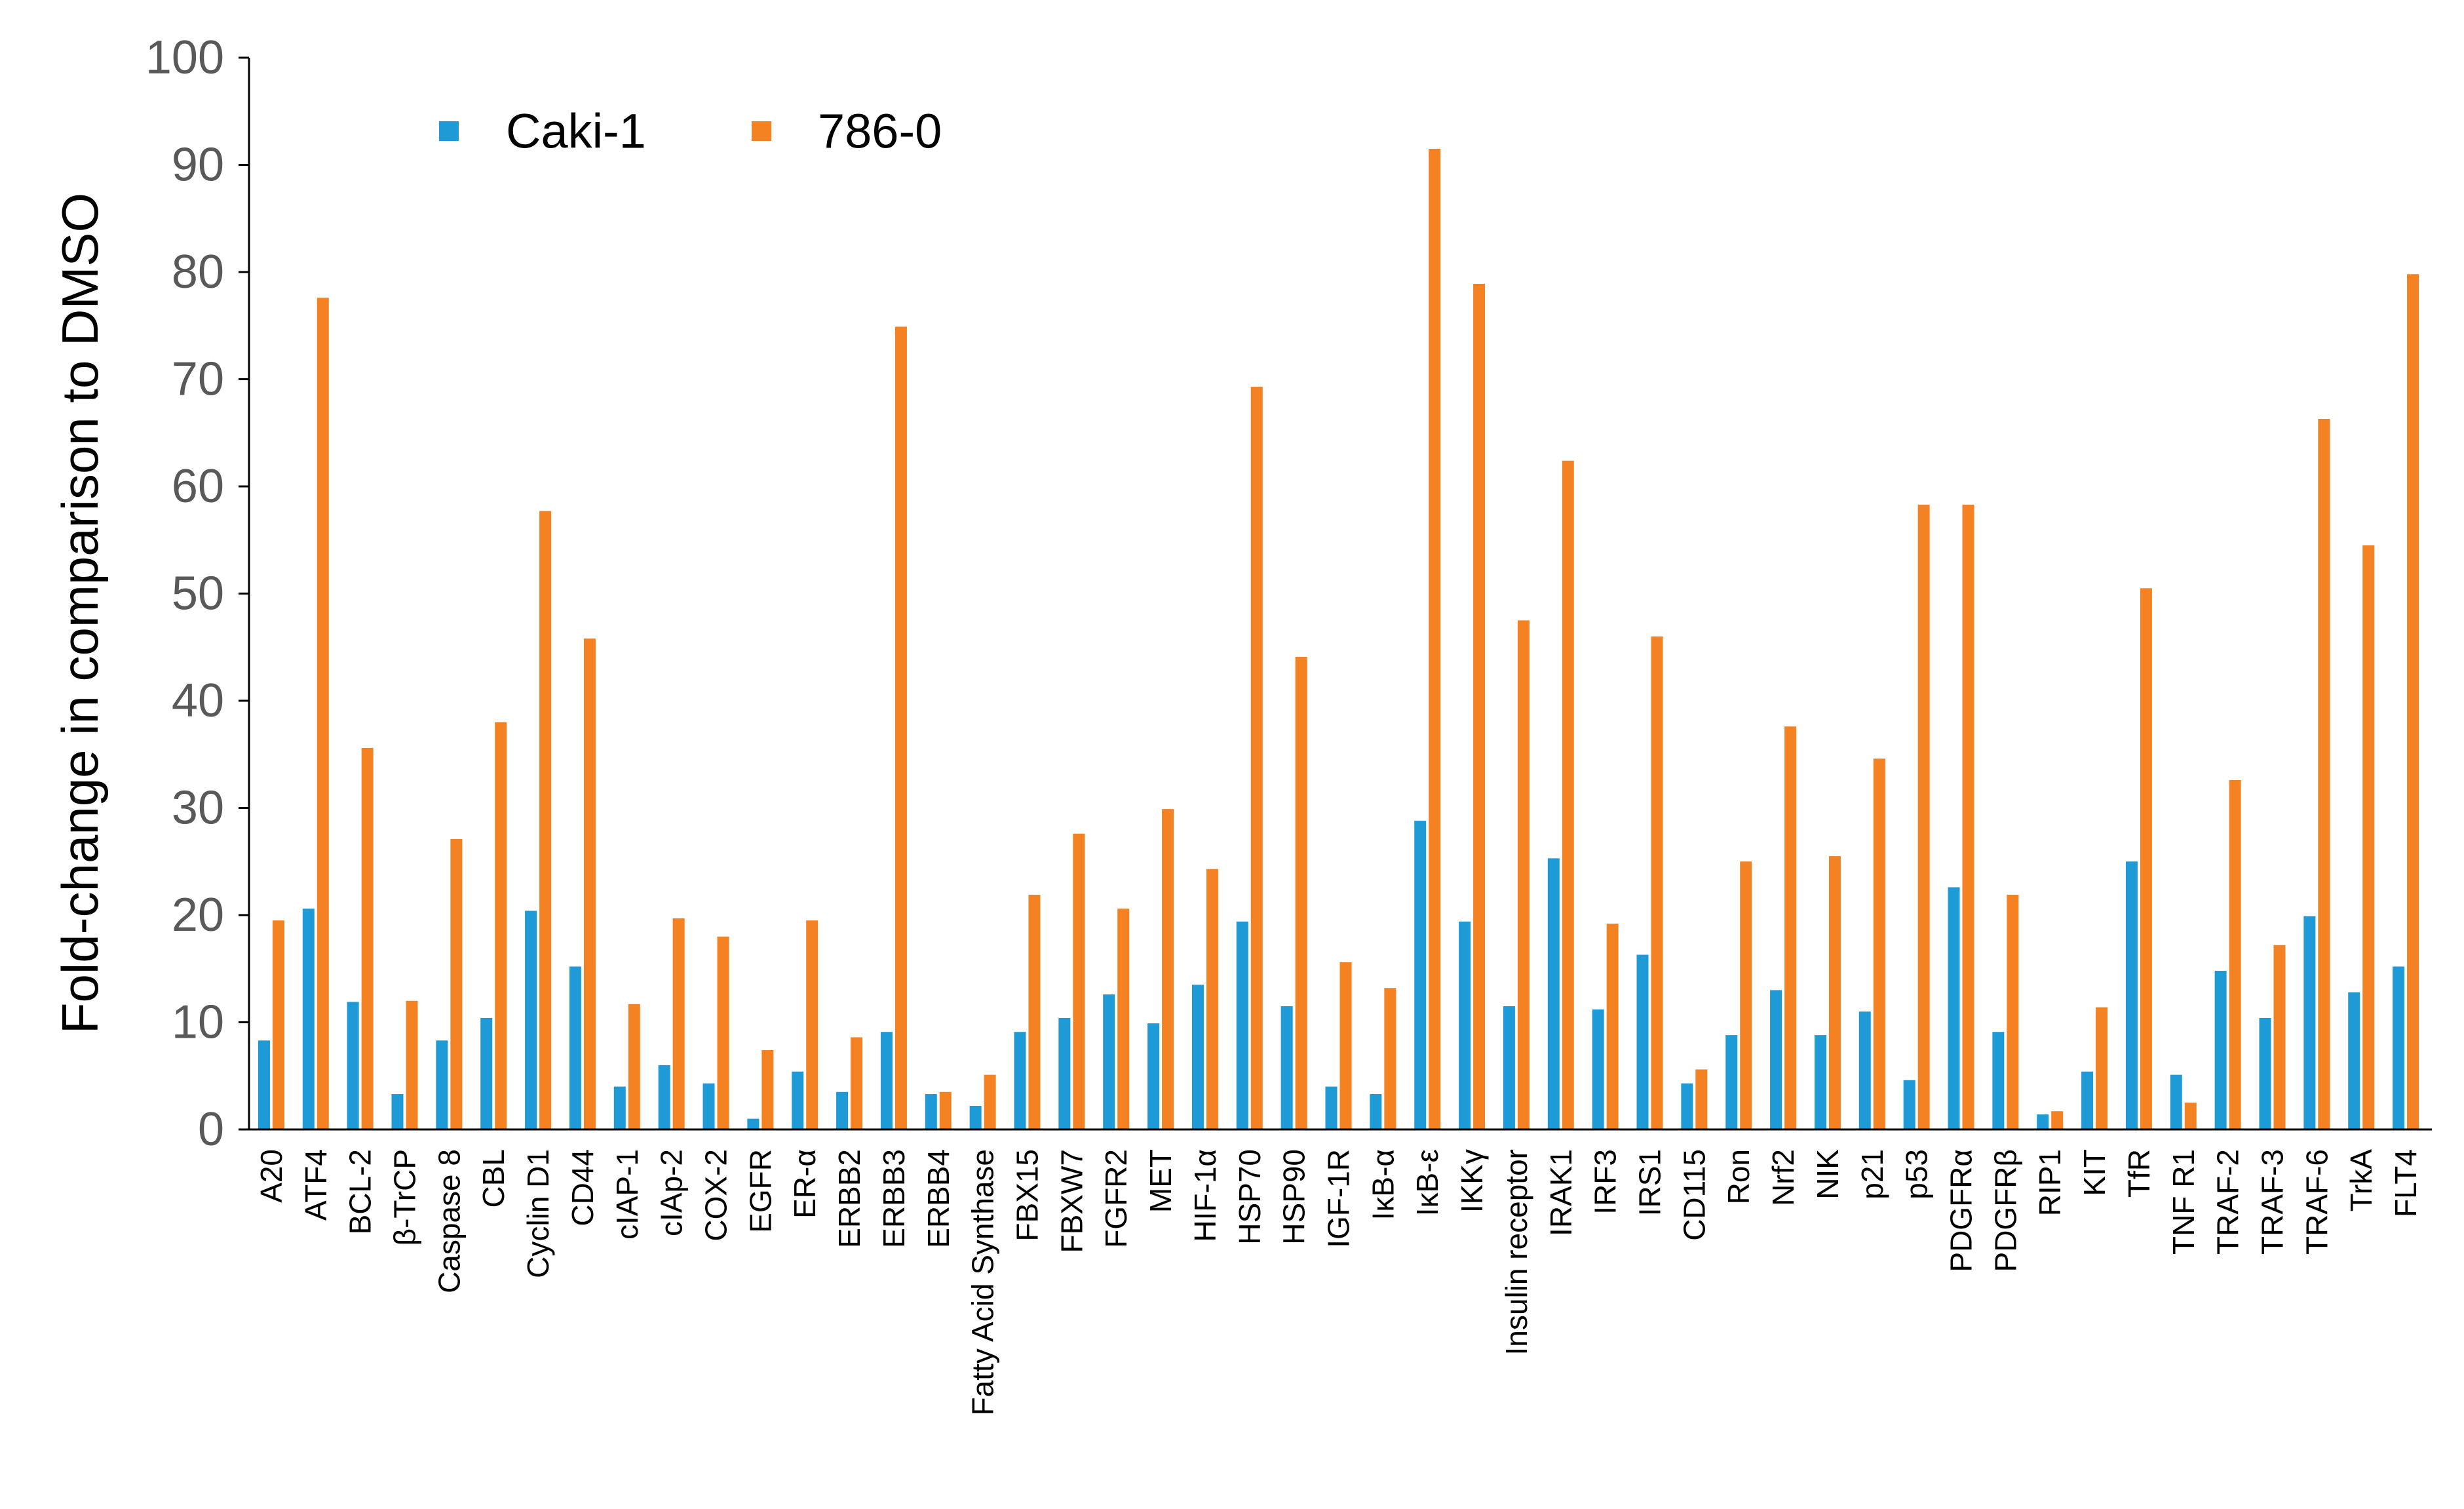 This screenshot has width=2464, height=1509. Describe the element at coordinates (198, 701) in the screenshot. I see `y-tick-label: 40` at that location.